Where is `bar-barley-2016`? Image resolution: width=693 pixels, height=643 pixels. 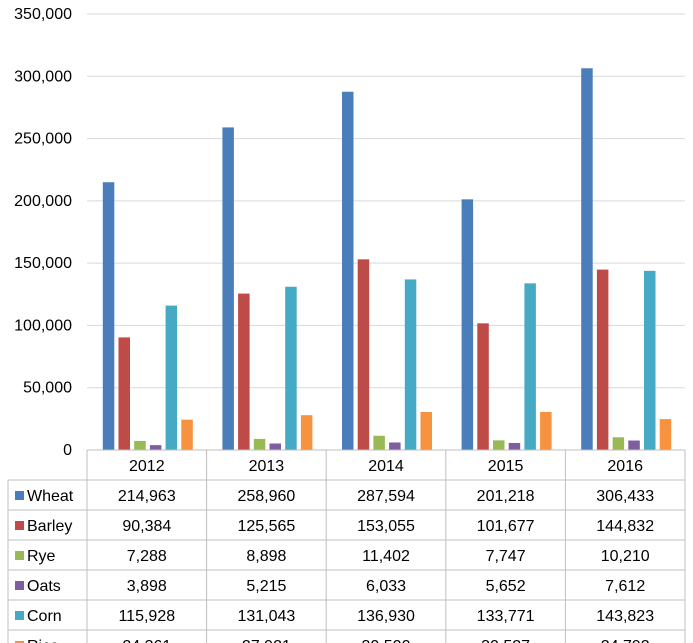 bar-barley-2016 is located at coordinates (602, 359).